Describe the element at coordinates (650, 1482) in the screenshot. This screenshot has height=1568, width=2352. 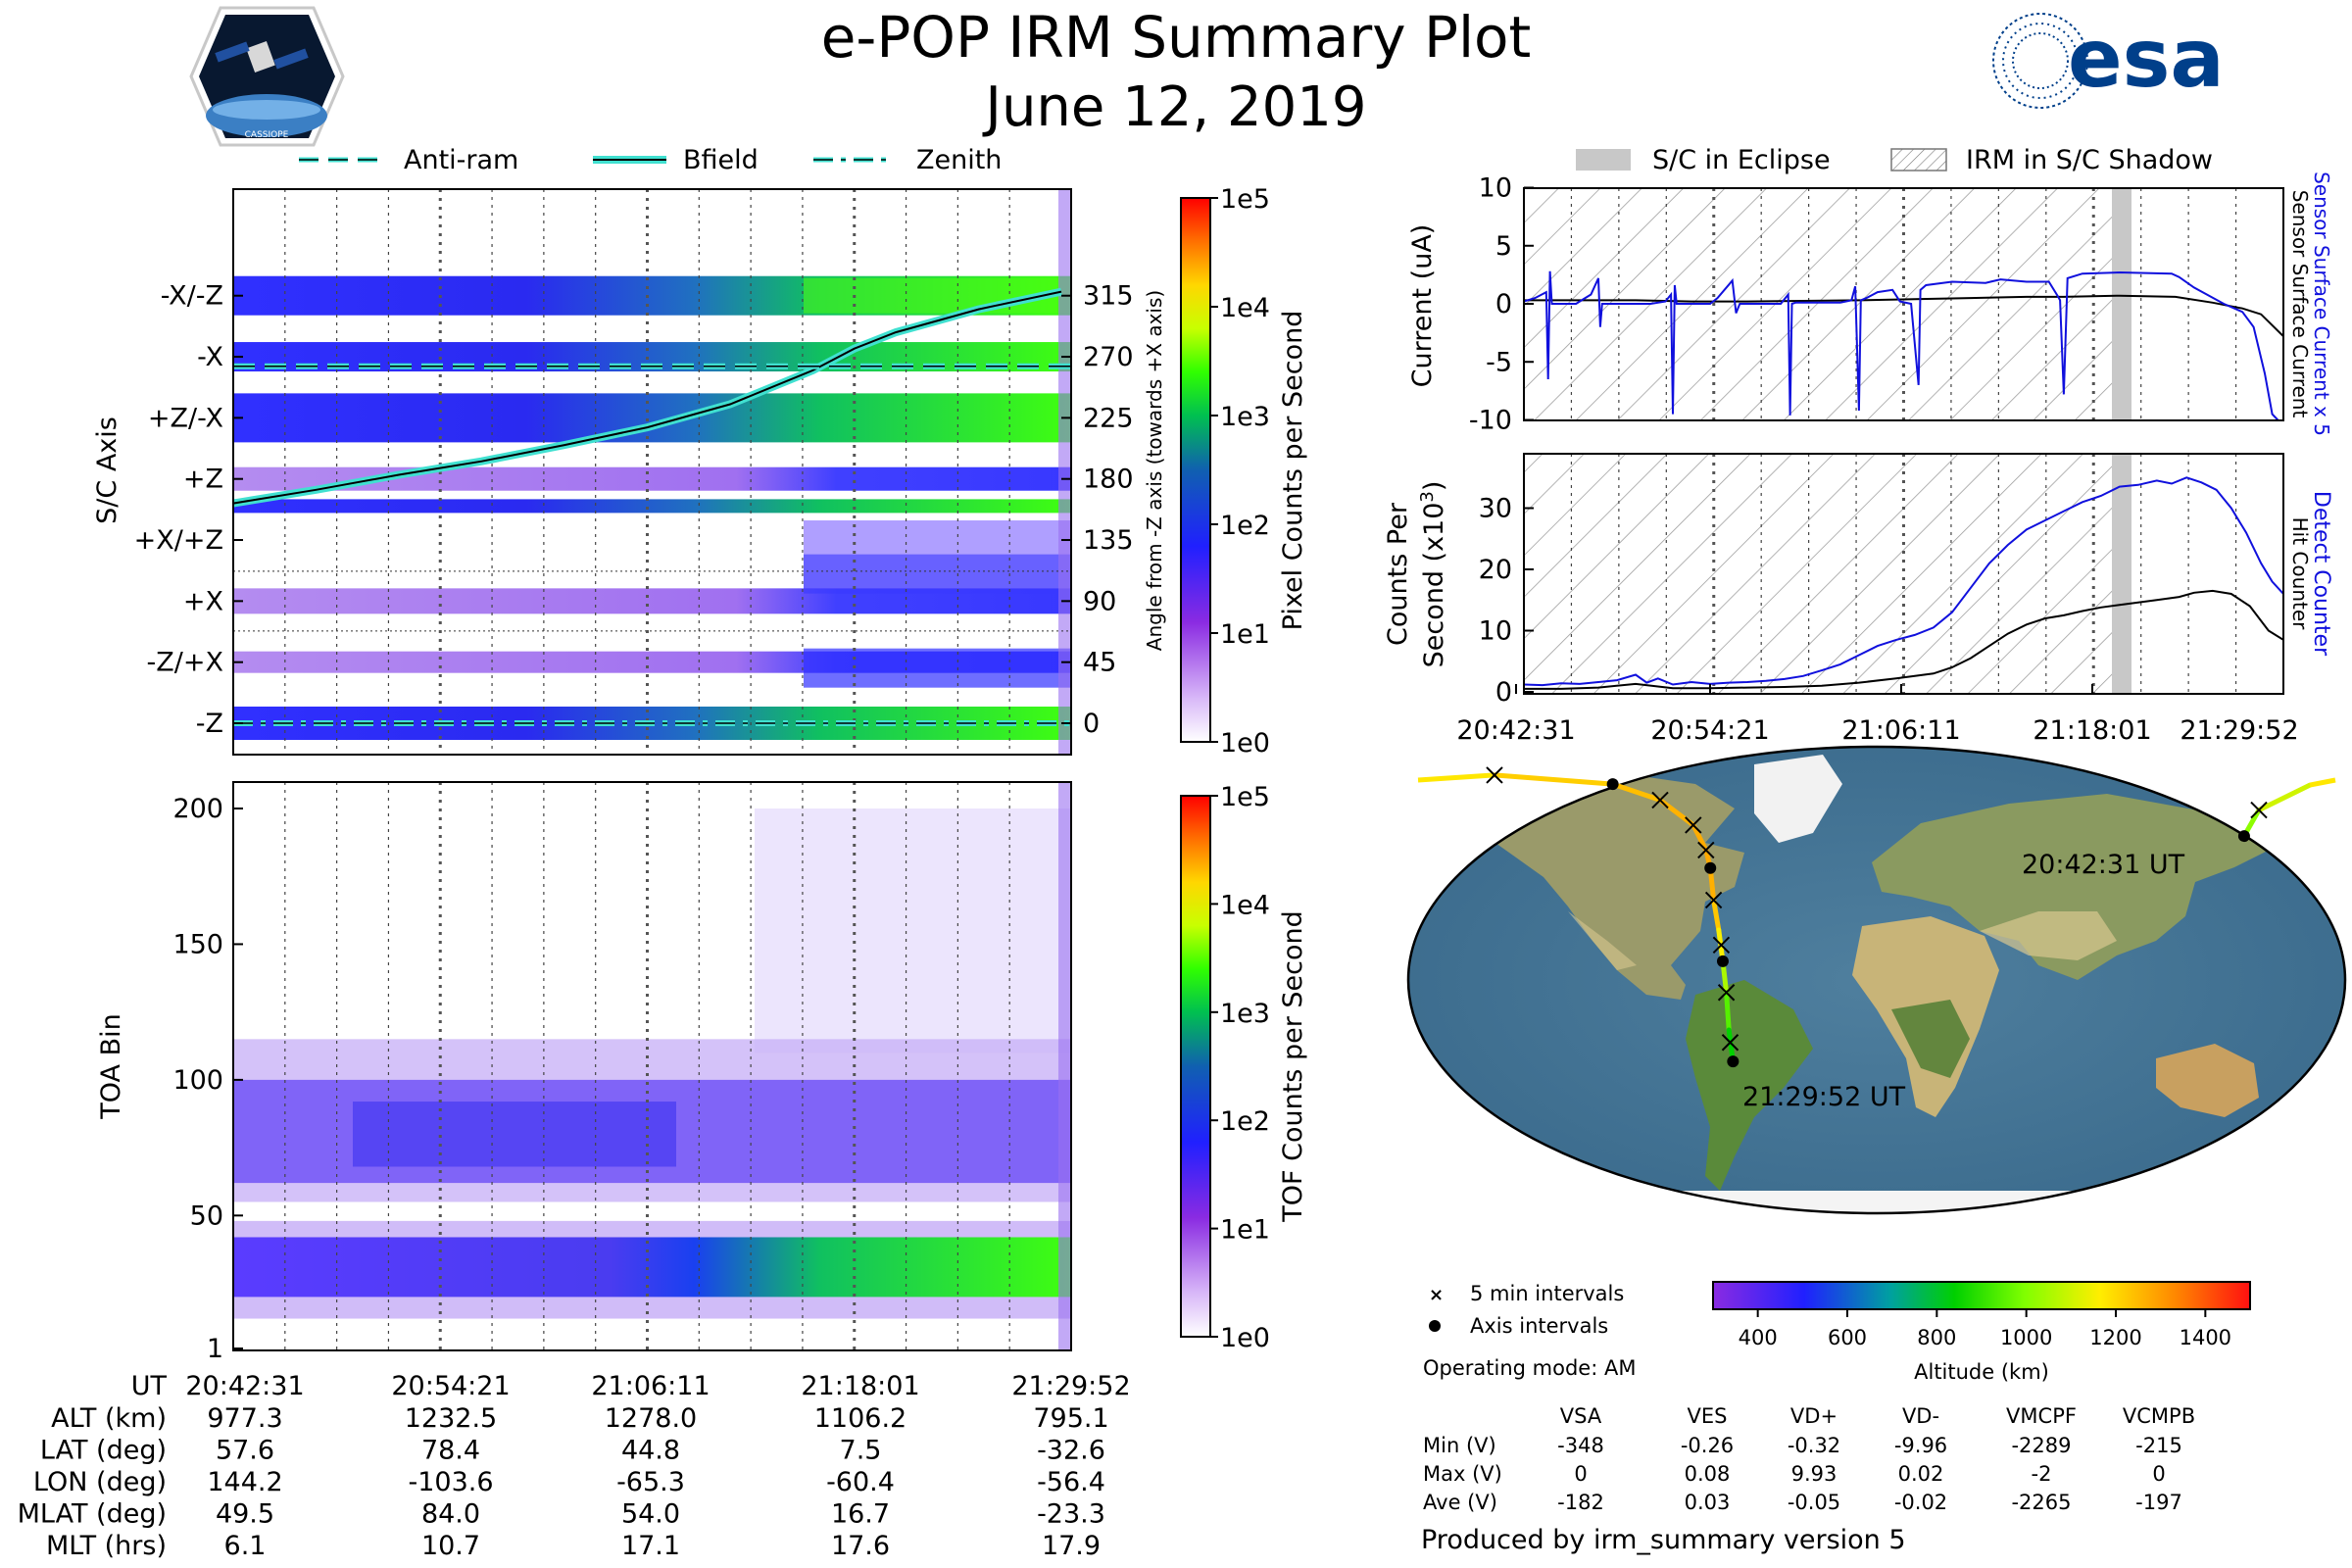
I see `ephem-cell-2-2: -65.3` at that location.